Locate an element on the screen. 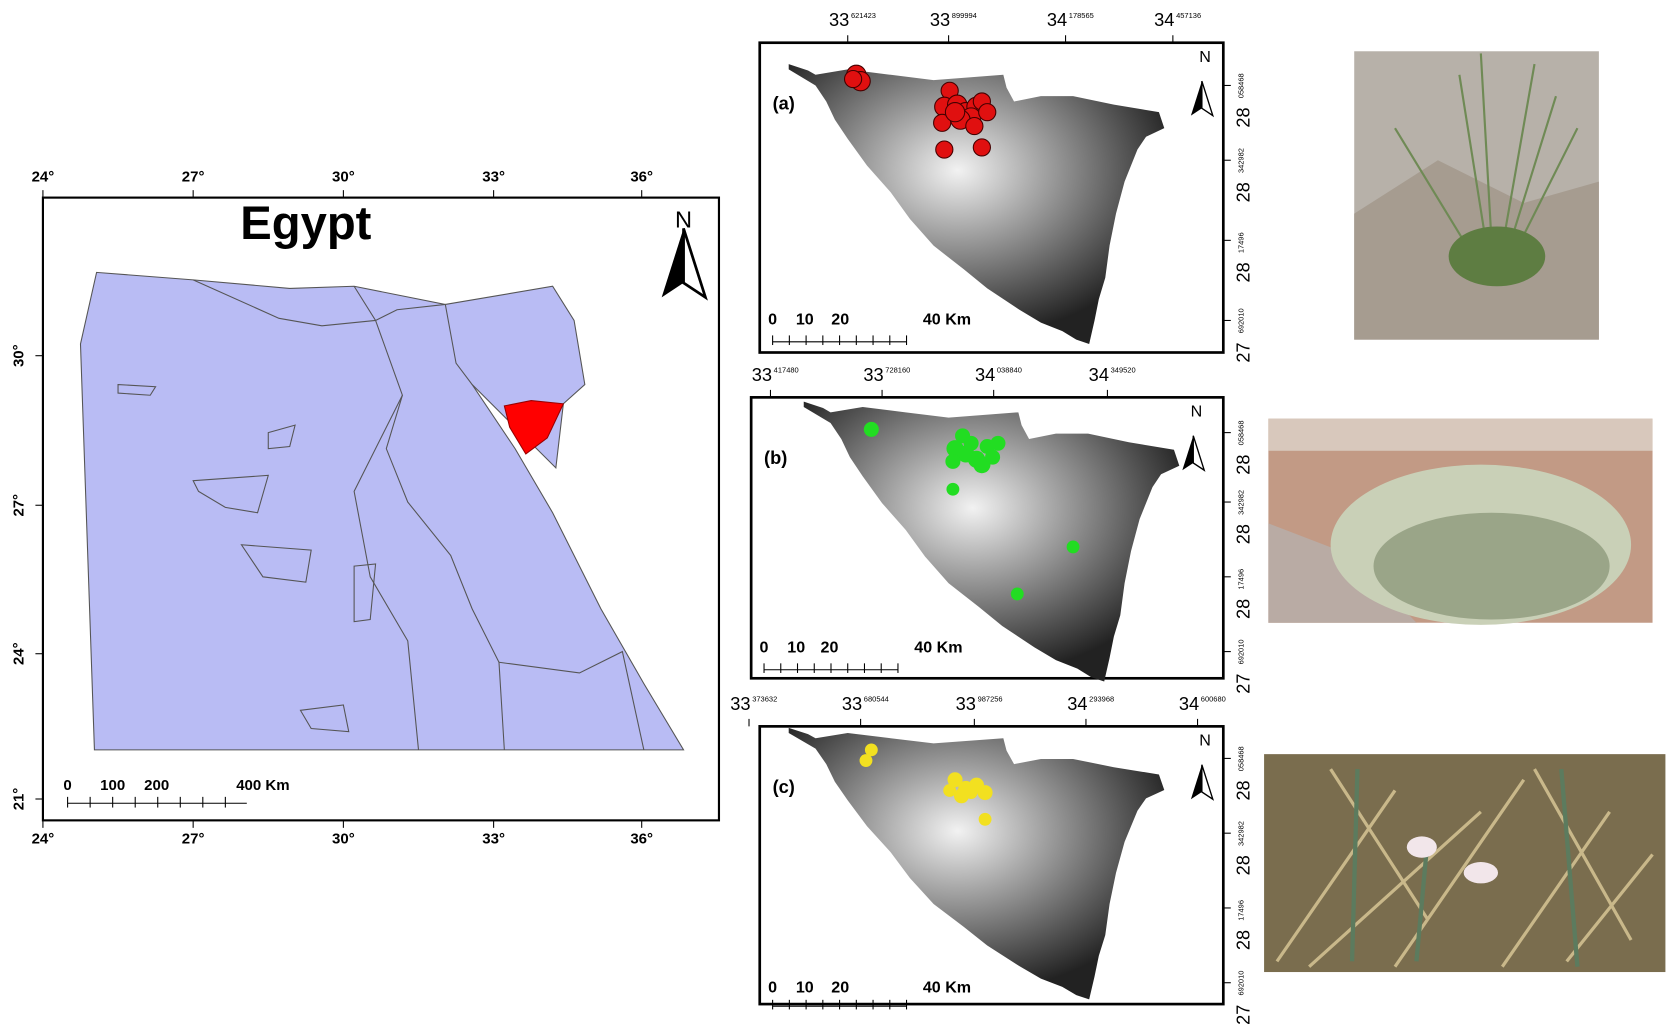 This screenshot has height=1034, width=1674. bottom-tick-label: 30° is located at coordinates (343, 839).